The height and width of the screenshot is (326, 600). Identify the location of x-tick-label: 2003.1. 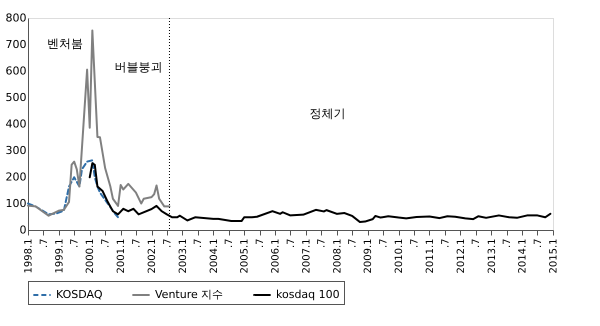
(183, 256).